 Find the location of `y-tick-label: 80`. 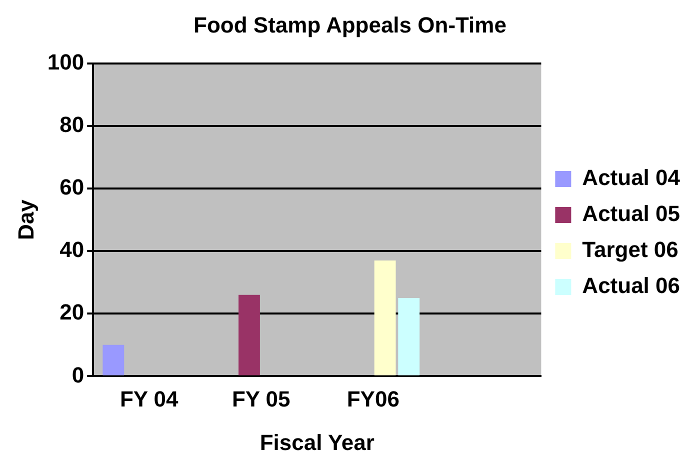

y-tick-label: 80 is located at coordinates (72, 125).